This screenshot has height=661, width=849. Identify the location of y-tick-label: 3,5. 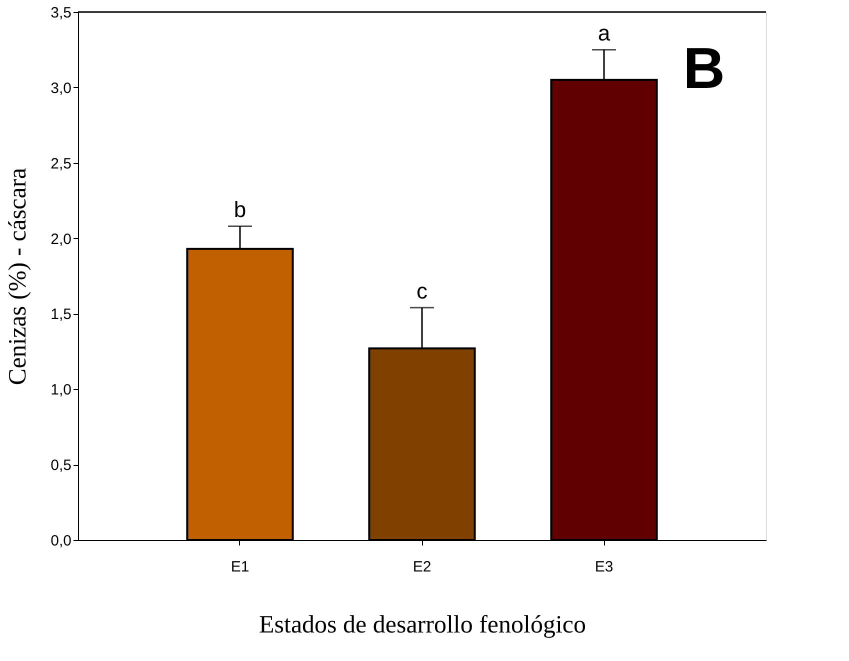
(61, 13).